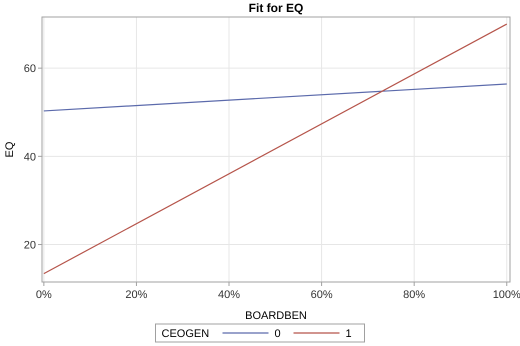 This screenshot has height=346, width=520. I want to click on x-axis-title: BOARDBEN, so click(276, 316).